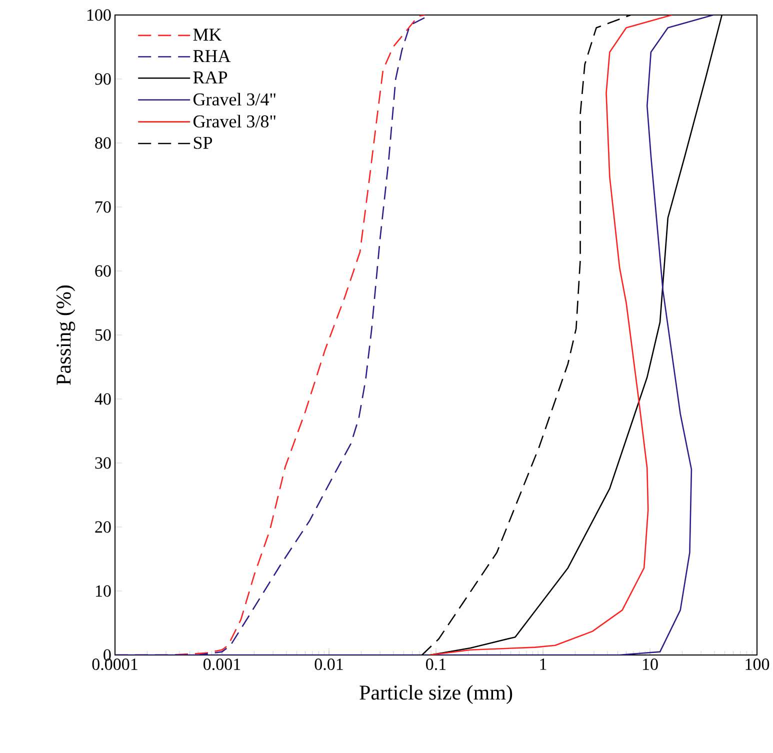 The height and width of the screenshot is (753, 773). Describe the element at coordinates (436, 664) in the screenshot. I see `x-tick-label: 0.1` at that location.